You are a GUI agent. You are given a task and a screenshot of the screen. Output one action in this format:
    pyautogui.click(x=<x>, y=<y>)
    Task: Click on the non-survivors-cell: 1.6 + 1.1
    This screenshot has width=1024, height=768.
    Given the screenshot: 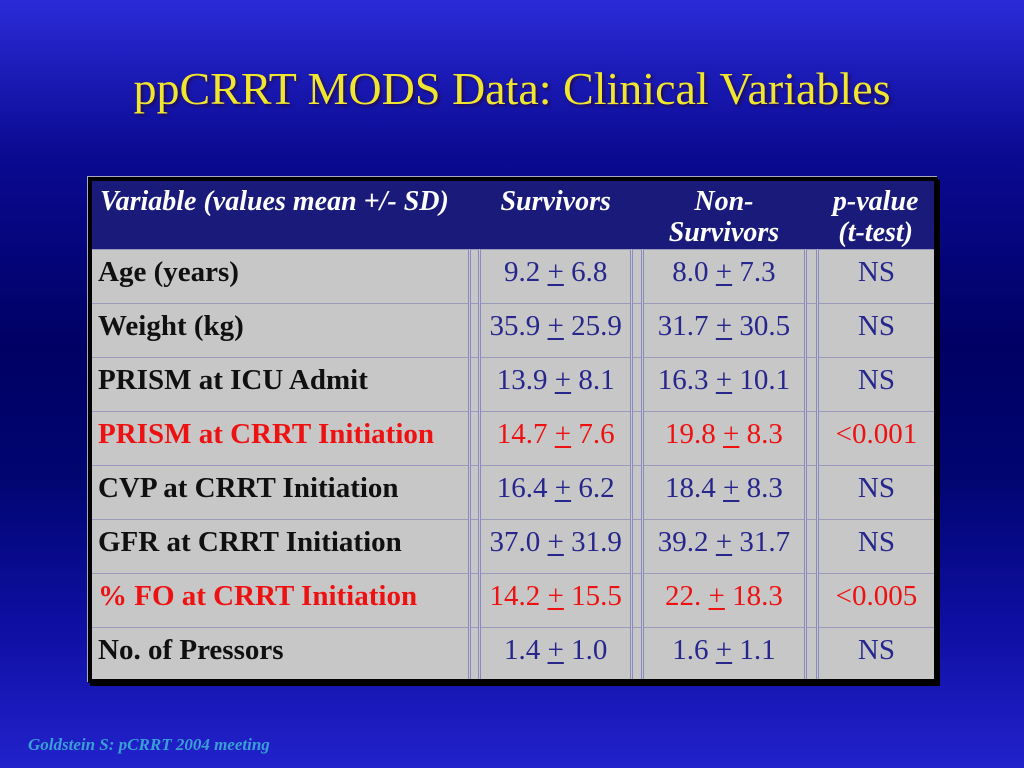 What is the action you would take?
    pyautogui.click(x=724, y=654)
    